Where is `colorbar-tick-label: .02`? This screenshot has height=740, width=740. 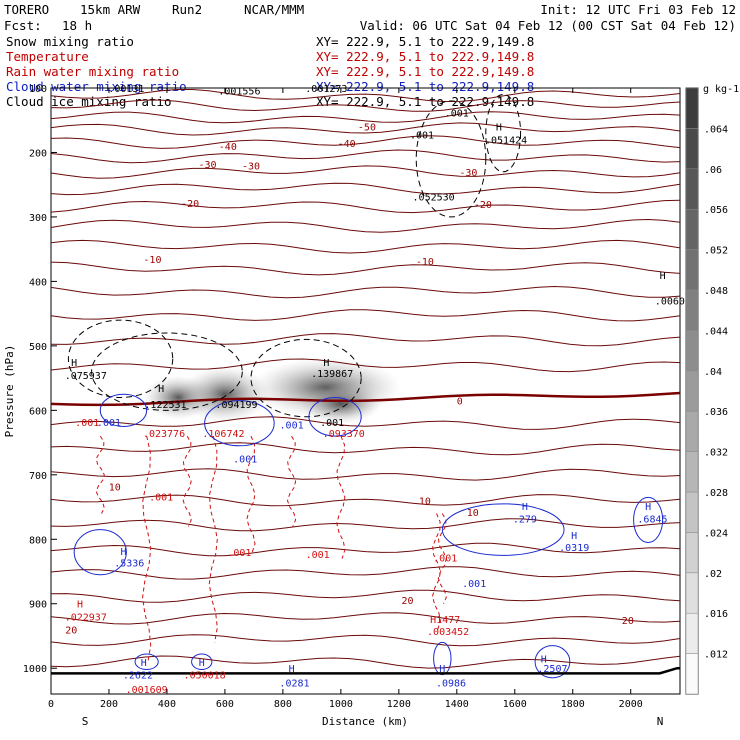
colorbar-tick-label: .02 is located at coordinates (713, 574).